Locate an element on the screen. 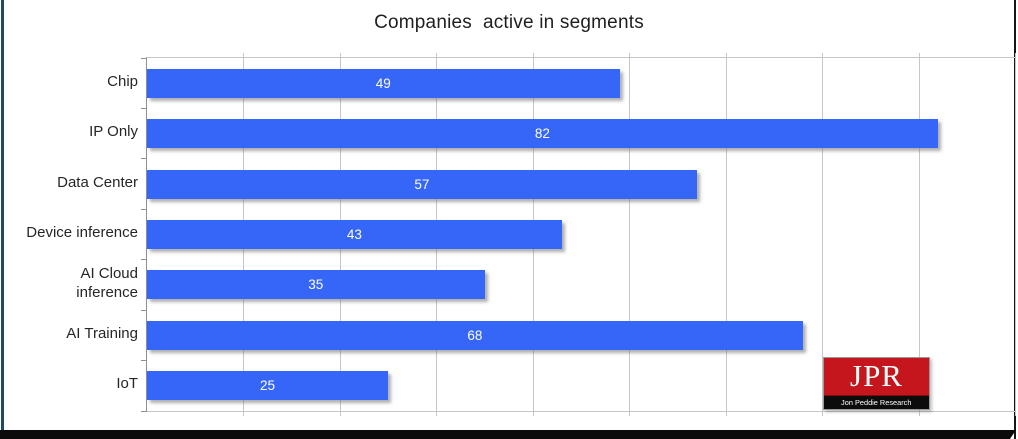 This screenshot has width=1018, height=439. bar-data-center: 57 is located at coordinates (422, 184).